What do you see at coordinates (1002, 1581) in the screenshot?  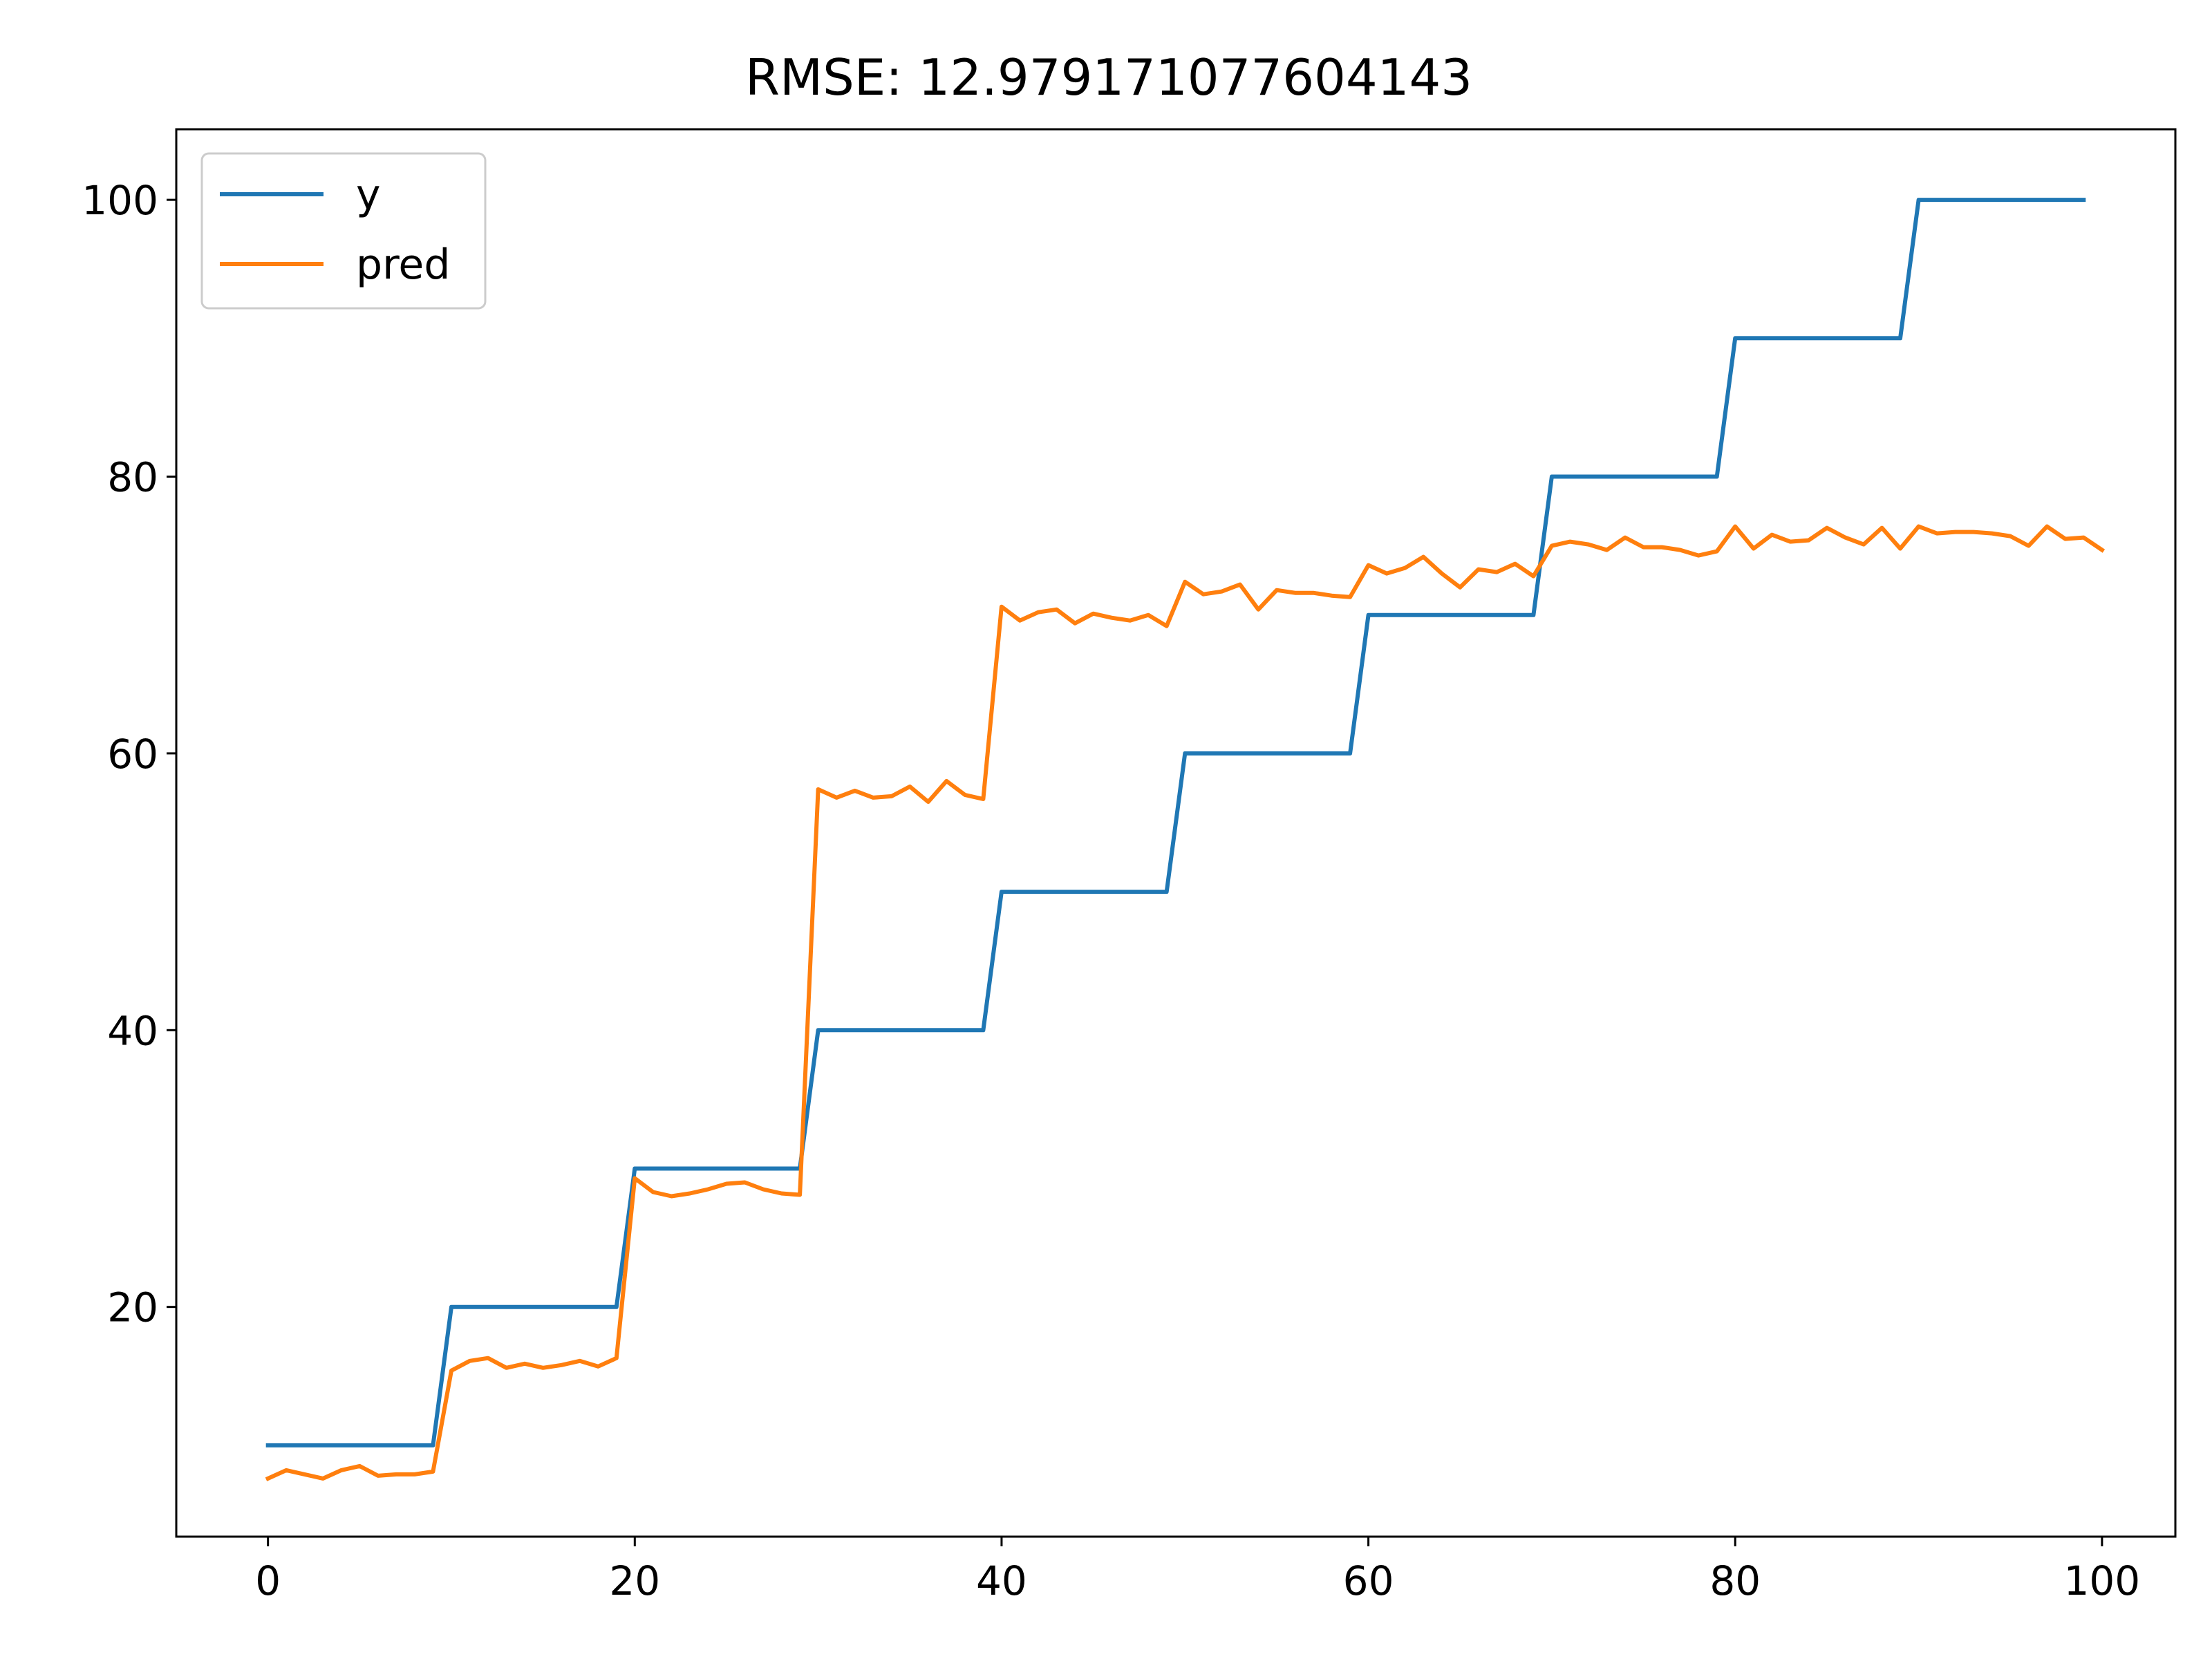 I see `x-tick-label: 40` at bounding box center [1002, 1581].